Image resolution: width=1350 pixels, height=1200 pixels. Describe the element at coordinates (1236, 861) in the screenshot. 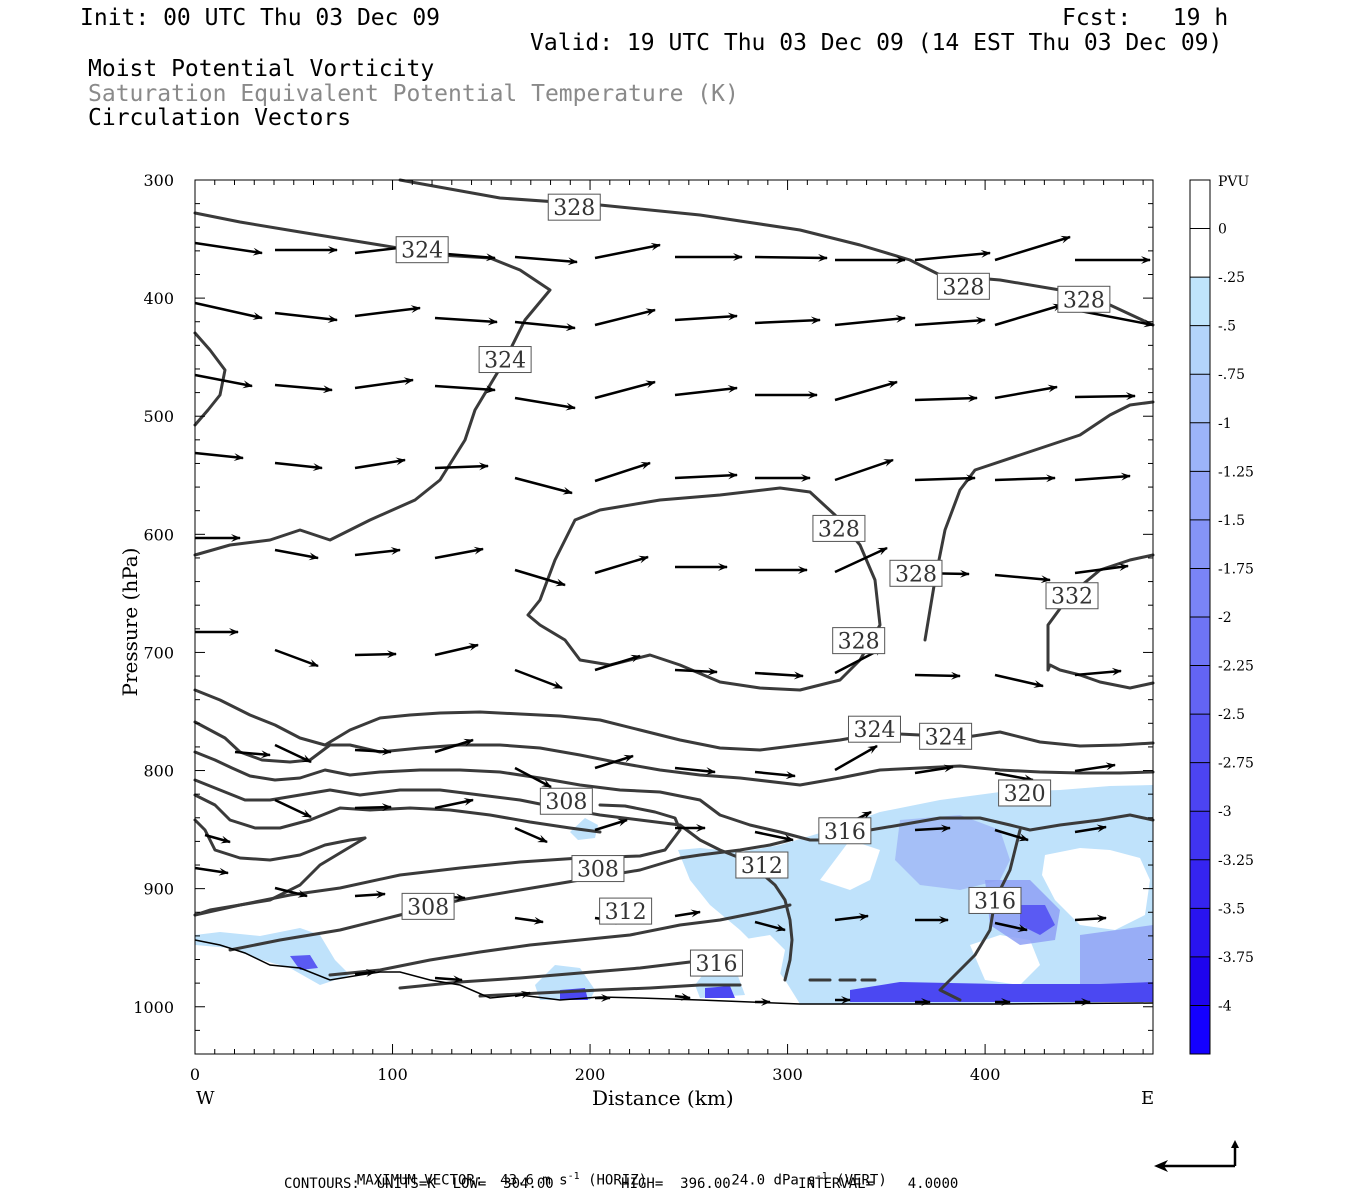

I see `colorbar-label: -3.25` at that location.